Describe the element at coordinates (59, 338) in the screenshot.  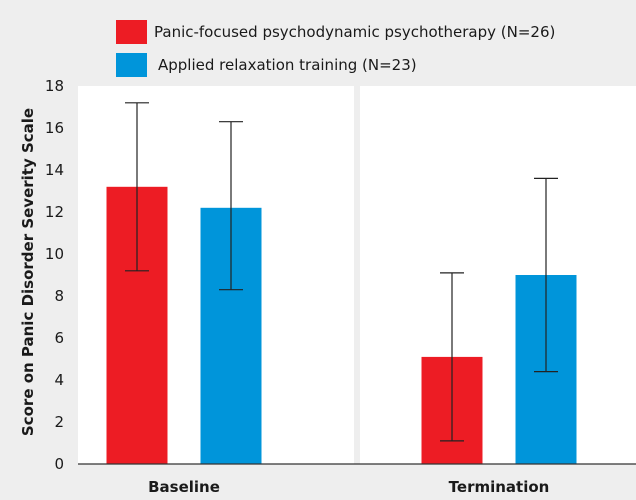
I see `y-tick-label: 6` at that location.